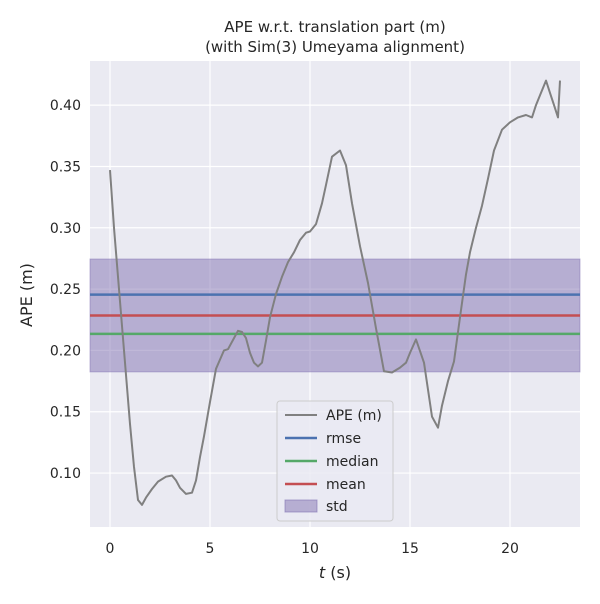 The image size is (600, 604). I want to click on y-tick-label: 0.20, so click(65, 351).